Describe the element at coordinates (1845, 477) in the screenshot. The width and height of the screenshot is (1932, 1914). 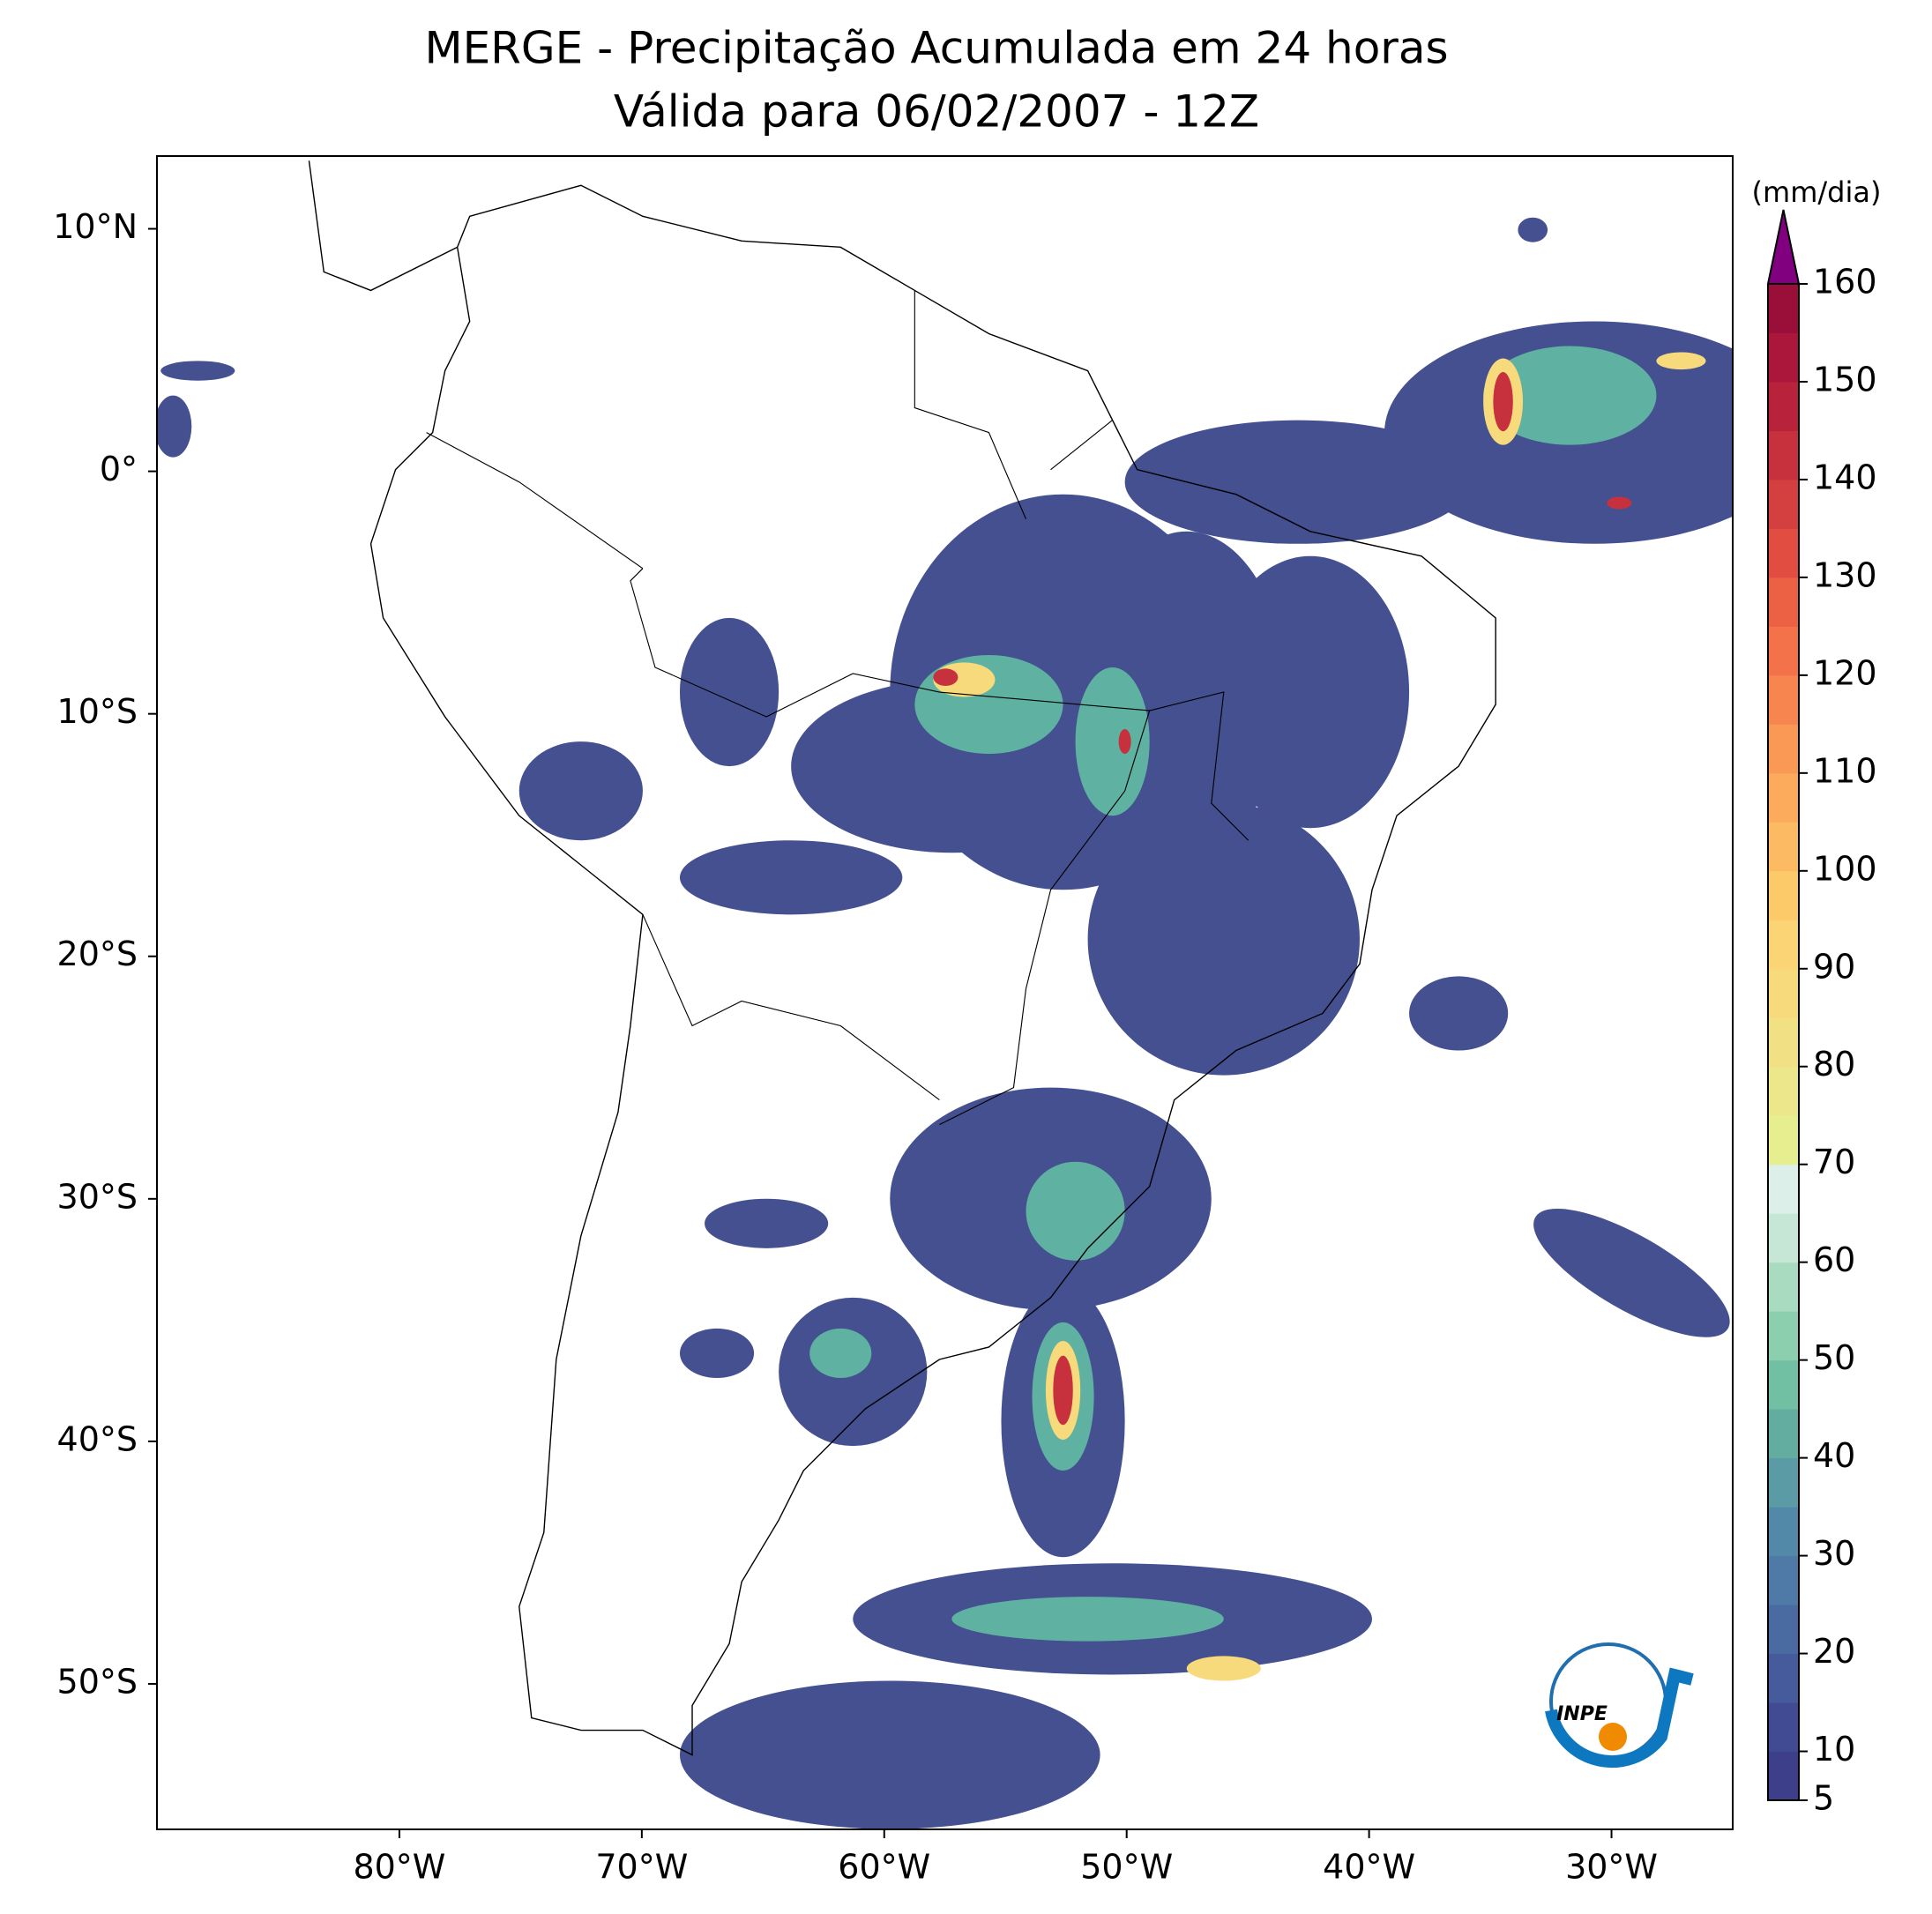
I see `colorbar-tick-label: 140` at that location.